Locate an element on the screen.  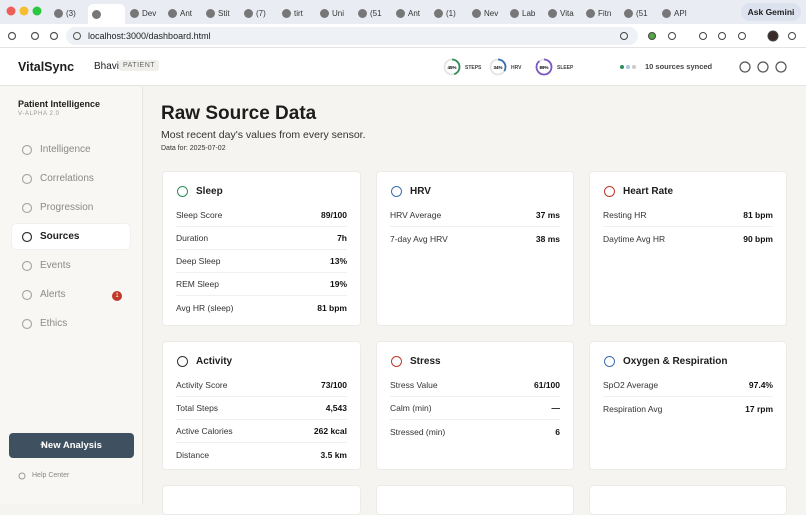
data-row: Stressed (min) 6 is located at coordinates (475, 431).